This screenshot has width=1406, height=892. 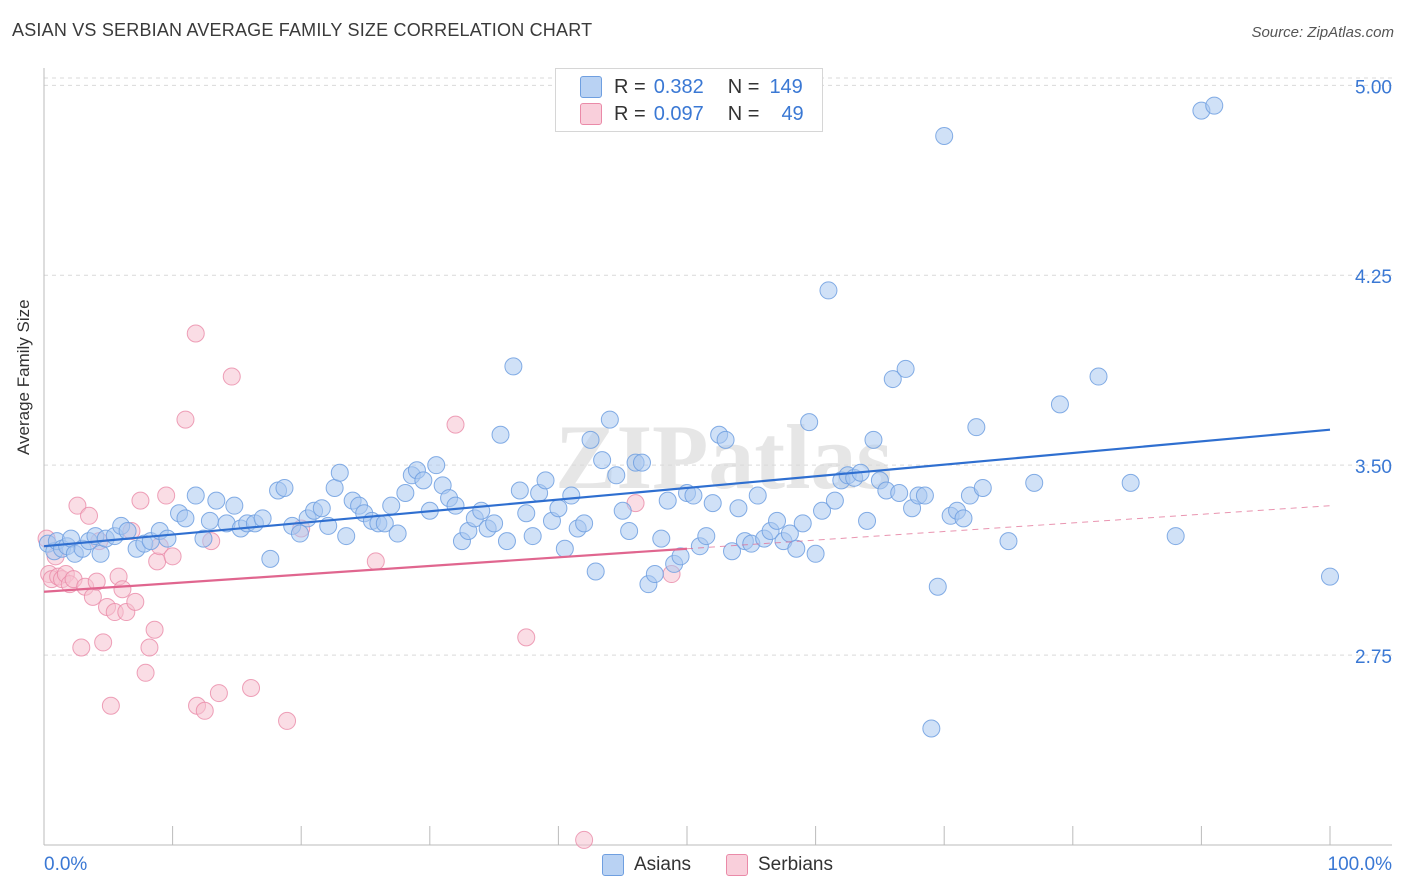 I want to click on y-tick-label: 5.00, so click(x=1373, y=87).